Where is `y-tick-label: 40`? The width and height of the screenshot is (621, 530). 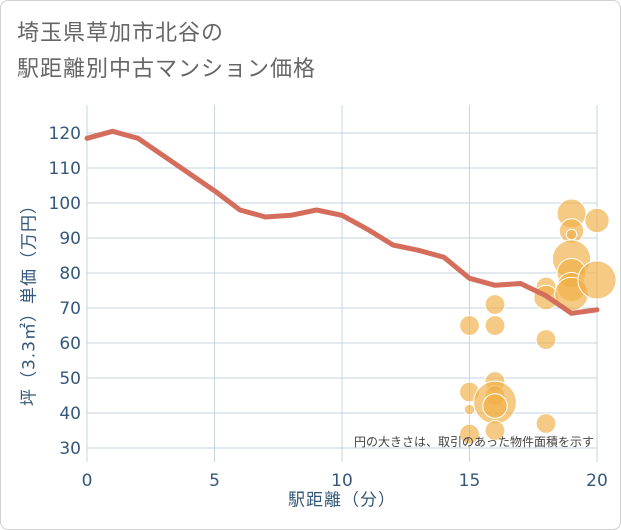
y-tick-label: 40 is located at coordinates (70, 414).